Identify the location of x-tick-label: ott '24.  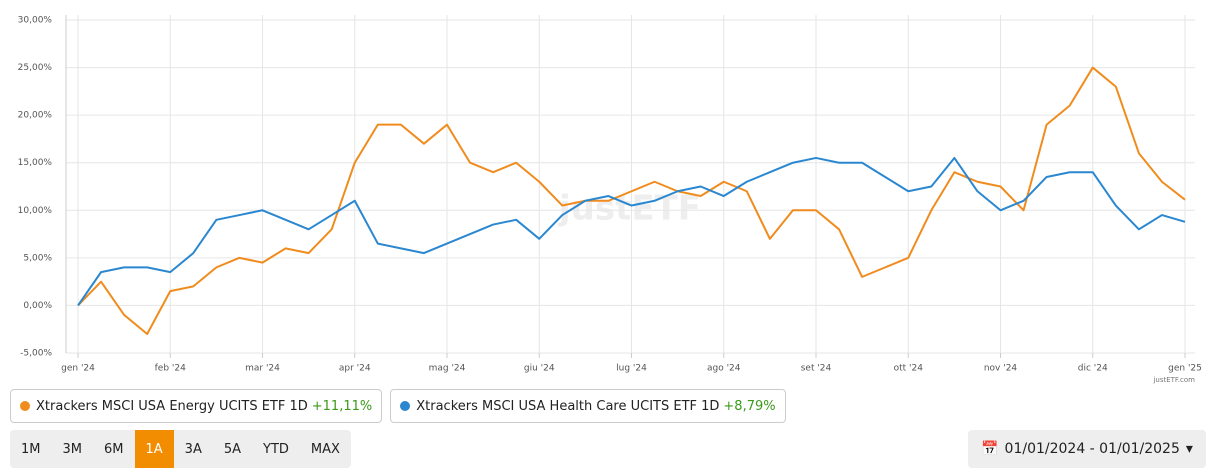
(909, 369).